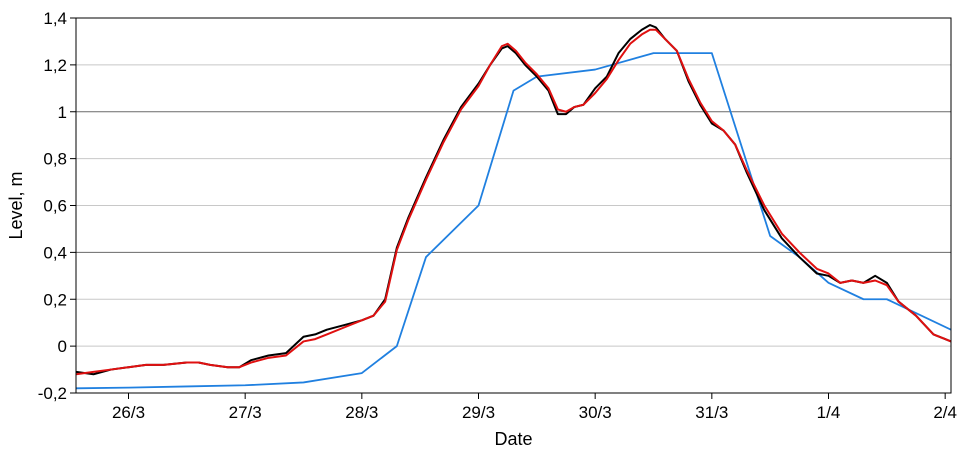  I want to click on x-tick-label: 31/3, so click(711, 412).